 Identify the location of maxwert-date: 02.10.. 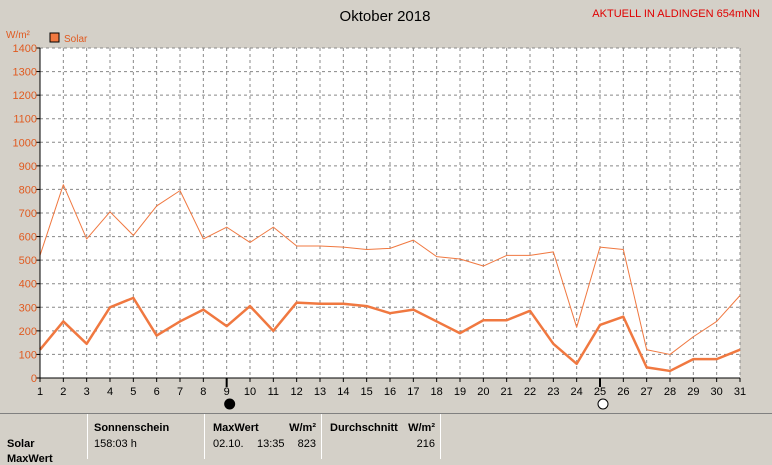
(228, 444).